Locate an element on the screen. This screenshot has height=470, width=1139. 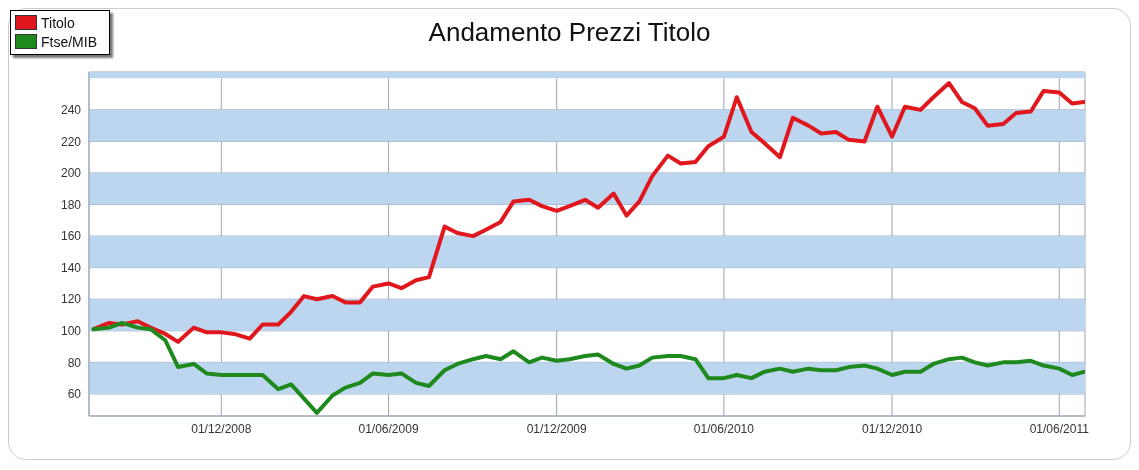
y-tick-label: 200 is located at coordinates (71, 173).